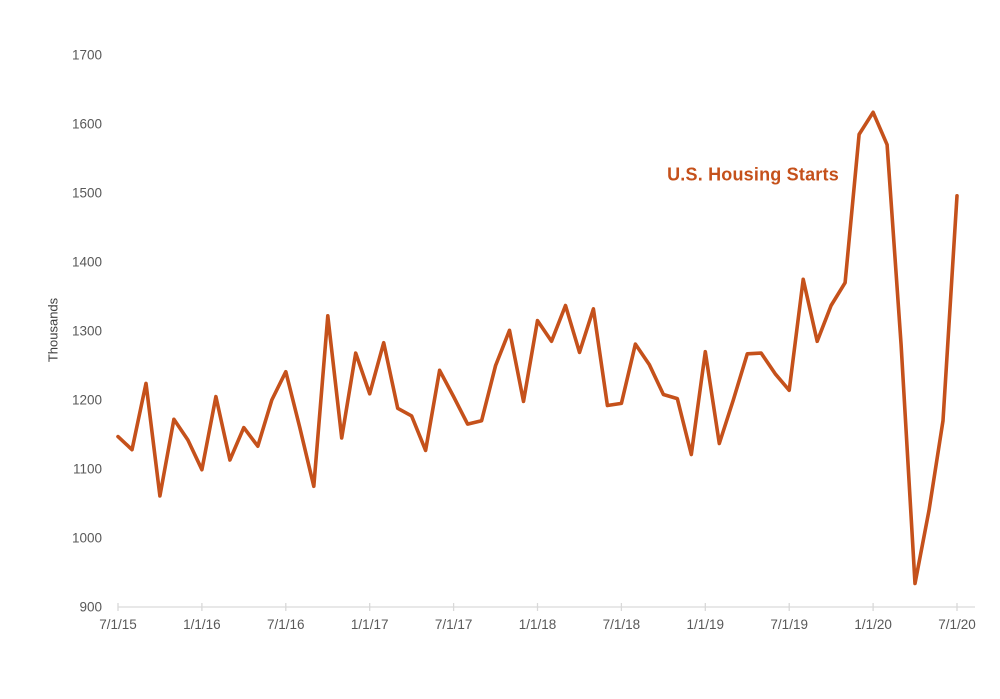 Image resolution: width=1000 pixels, height=699 pixels. I want to click on x-tick-label: 7/1/17, so click(454, 624).